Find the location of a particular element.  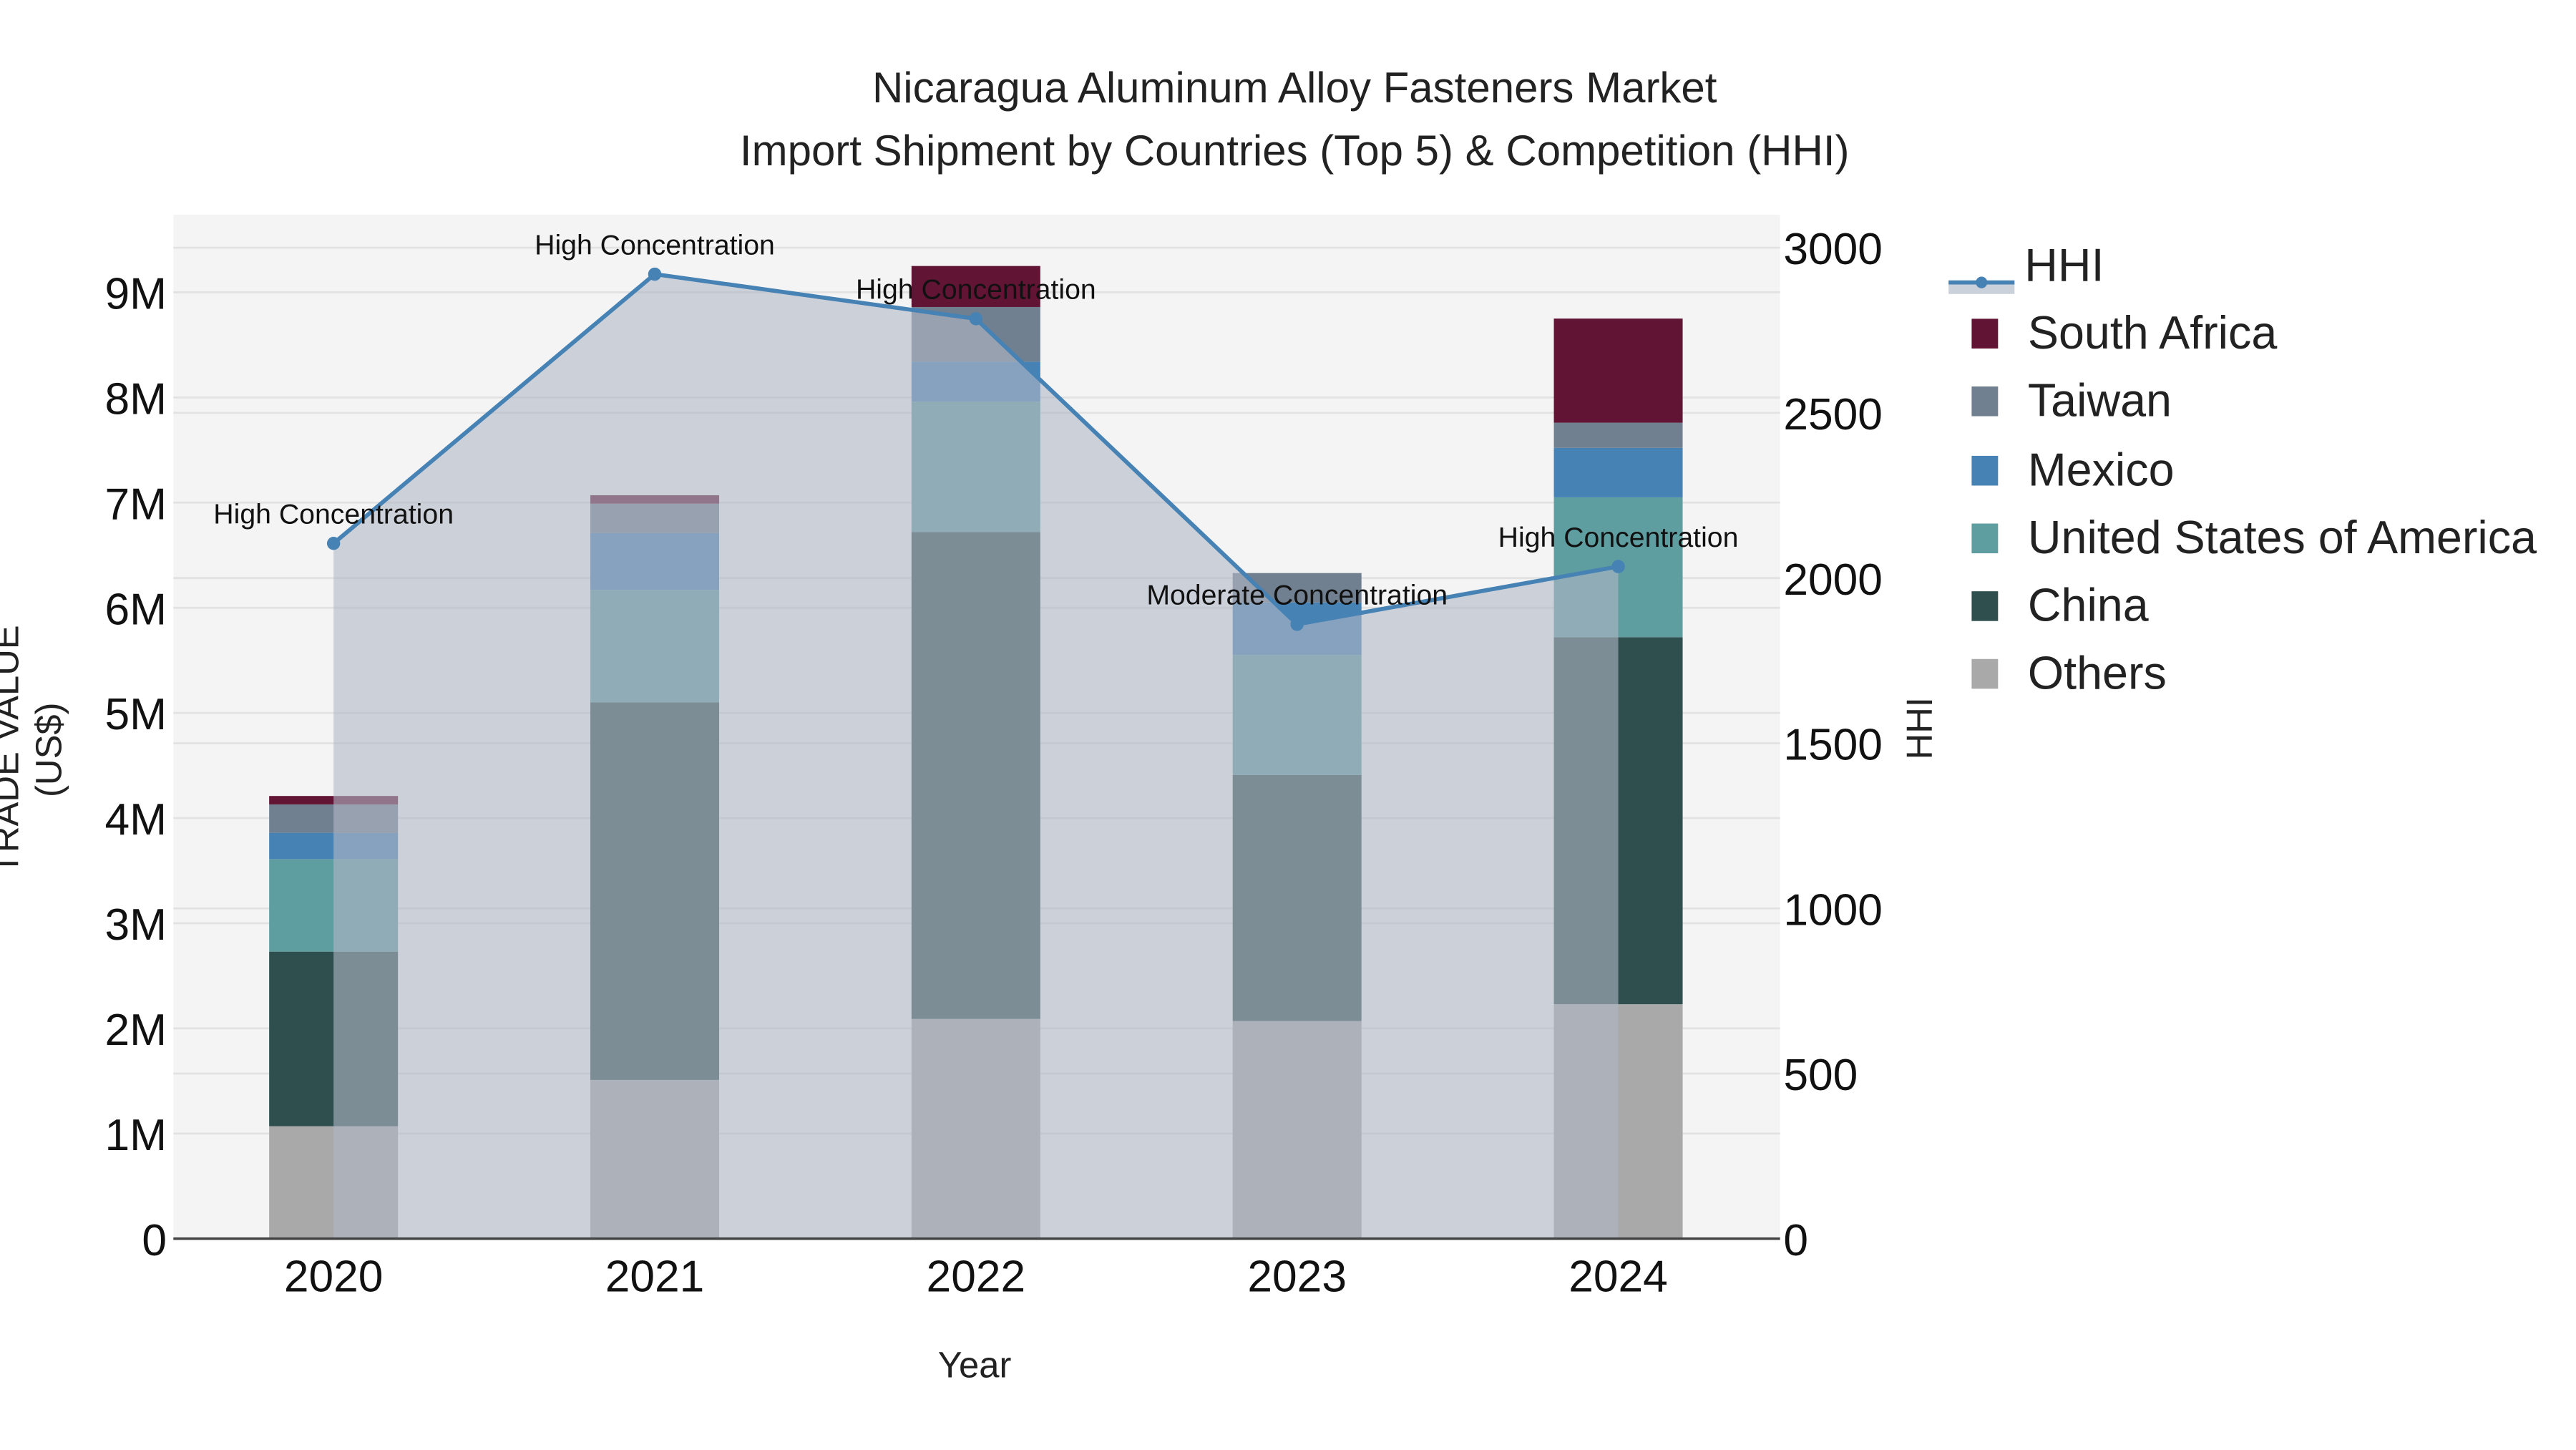

legend-label: United States of America is located at coordinates (2282, 537).